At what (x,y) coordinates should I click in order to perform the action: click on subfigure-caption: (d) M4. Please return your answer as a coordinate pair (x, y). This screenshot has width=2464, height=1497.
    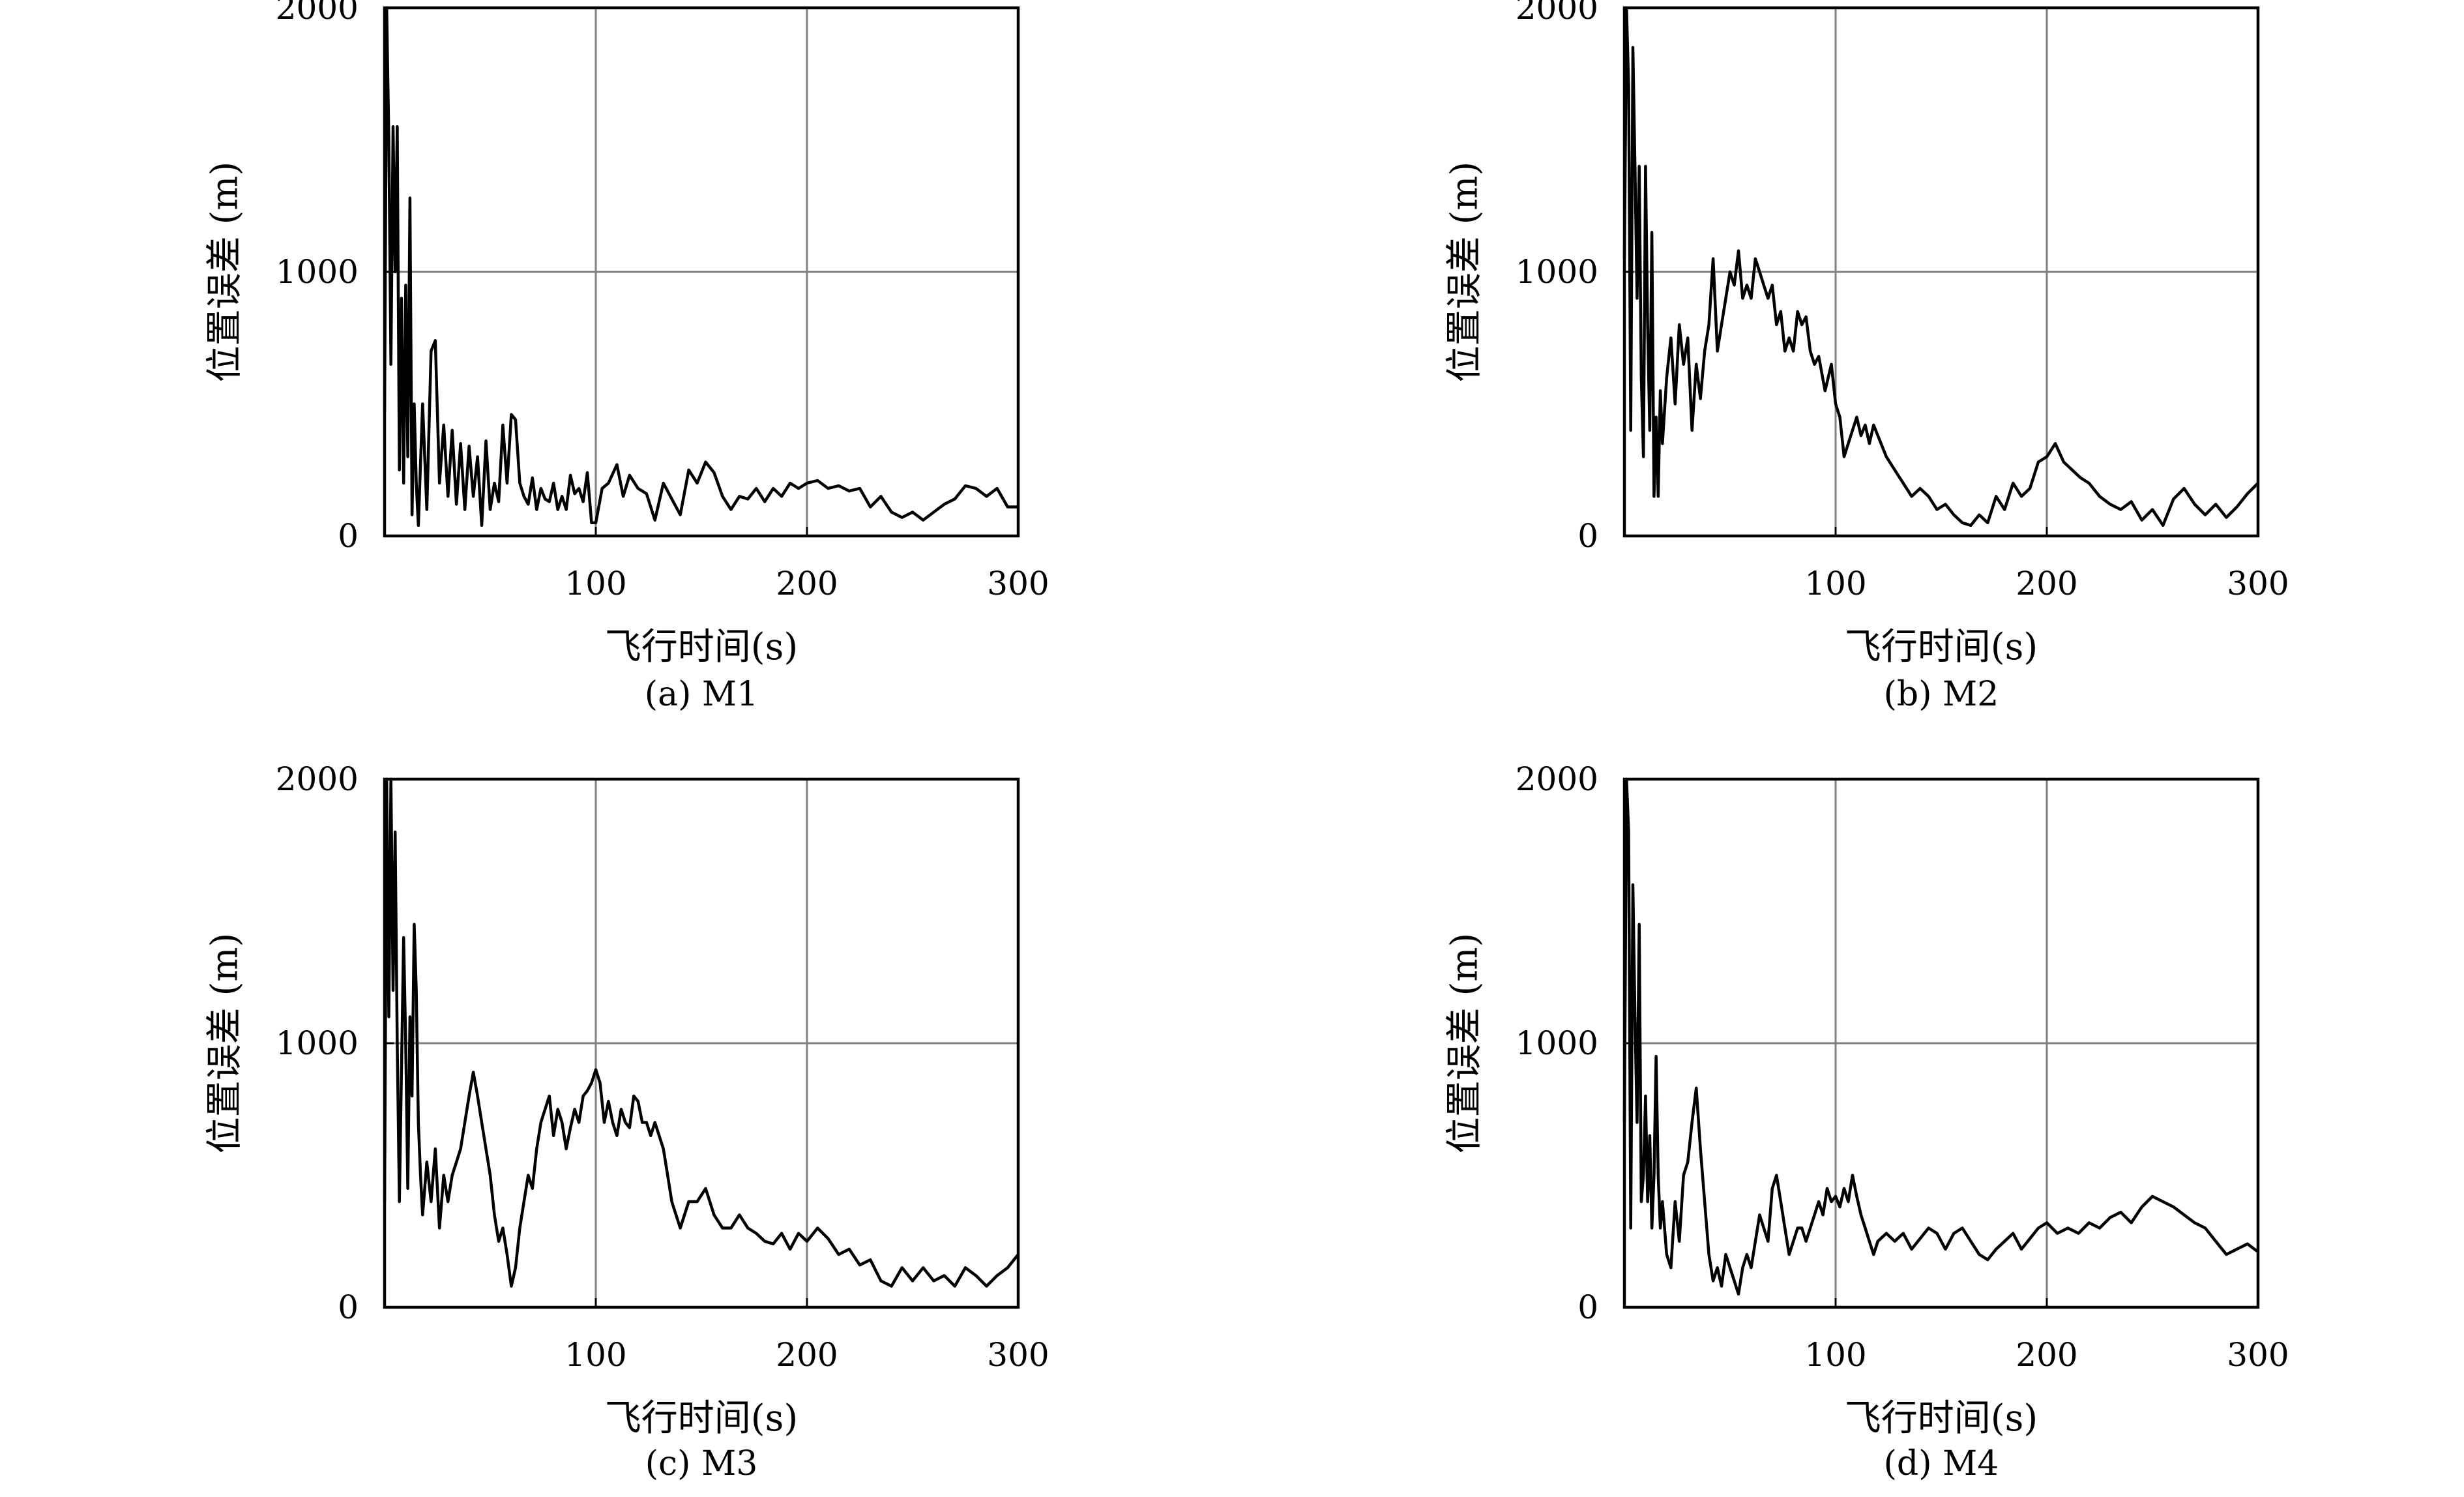
    Looking at the image, I should click on (1941, 1463).